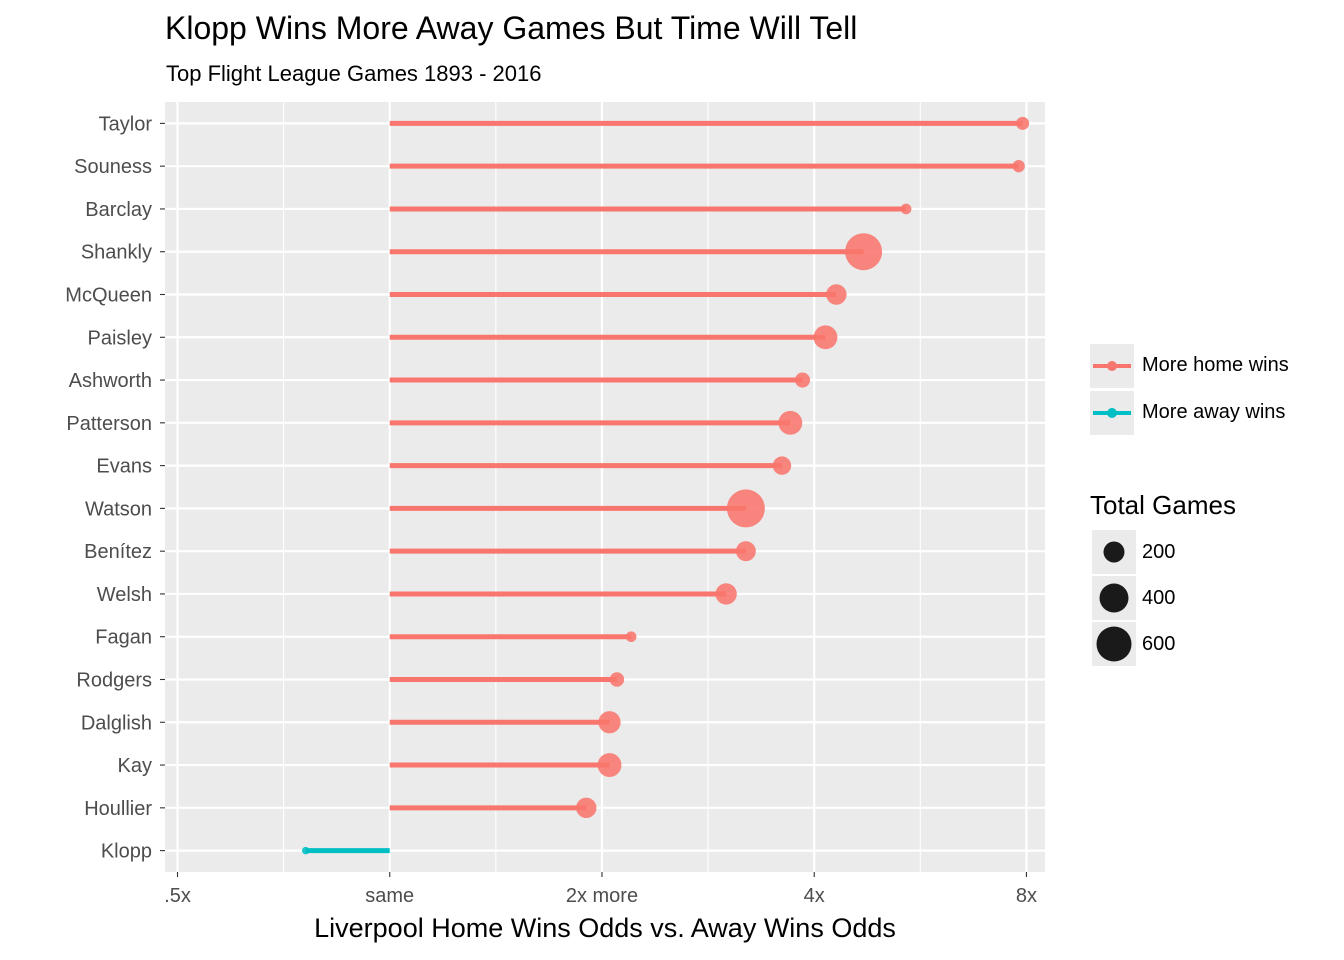  I want to click on y-tick-label: Fagan, so click(123, 638).